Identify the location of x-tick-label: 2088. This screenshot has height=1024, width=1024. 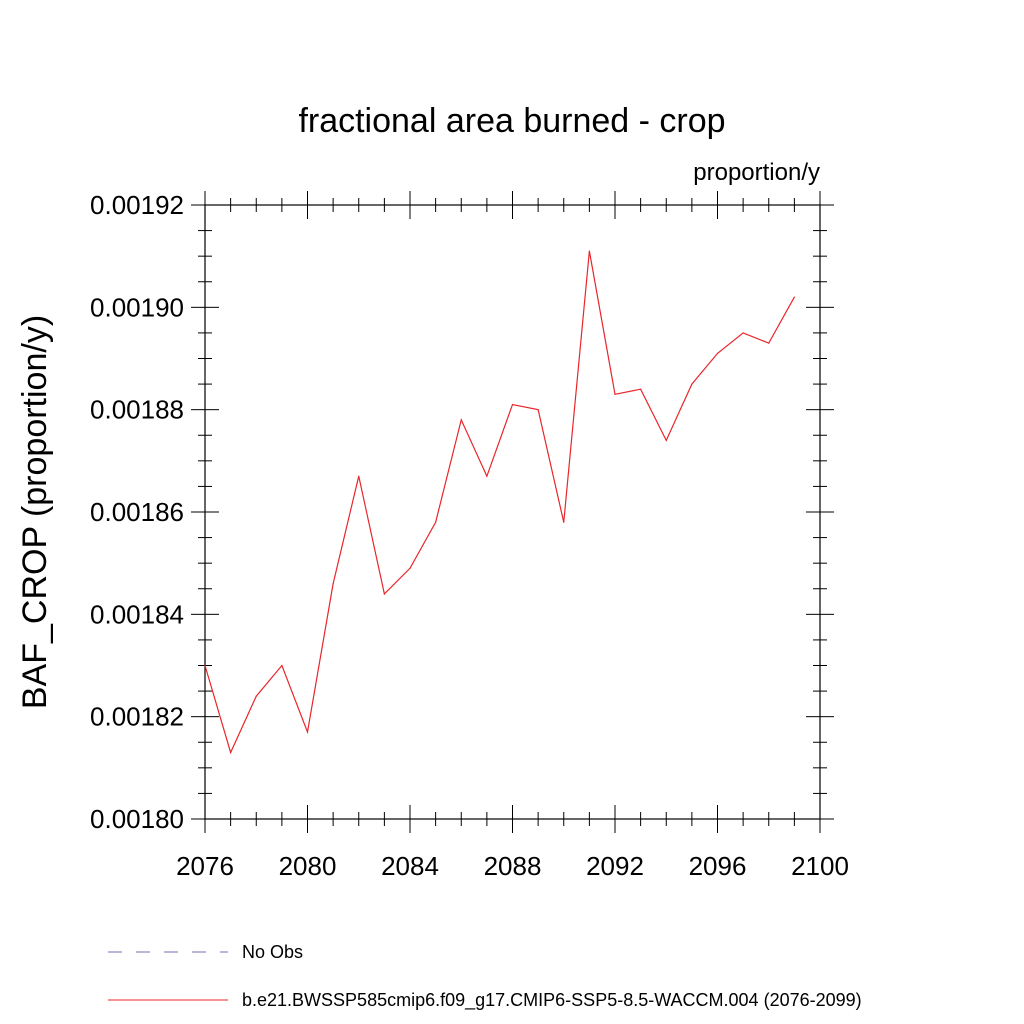
(513, 866).